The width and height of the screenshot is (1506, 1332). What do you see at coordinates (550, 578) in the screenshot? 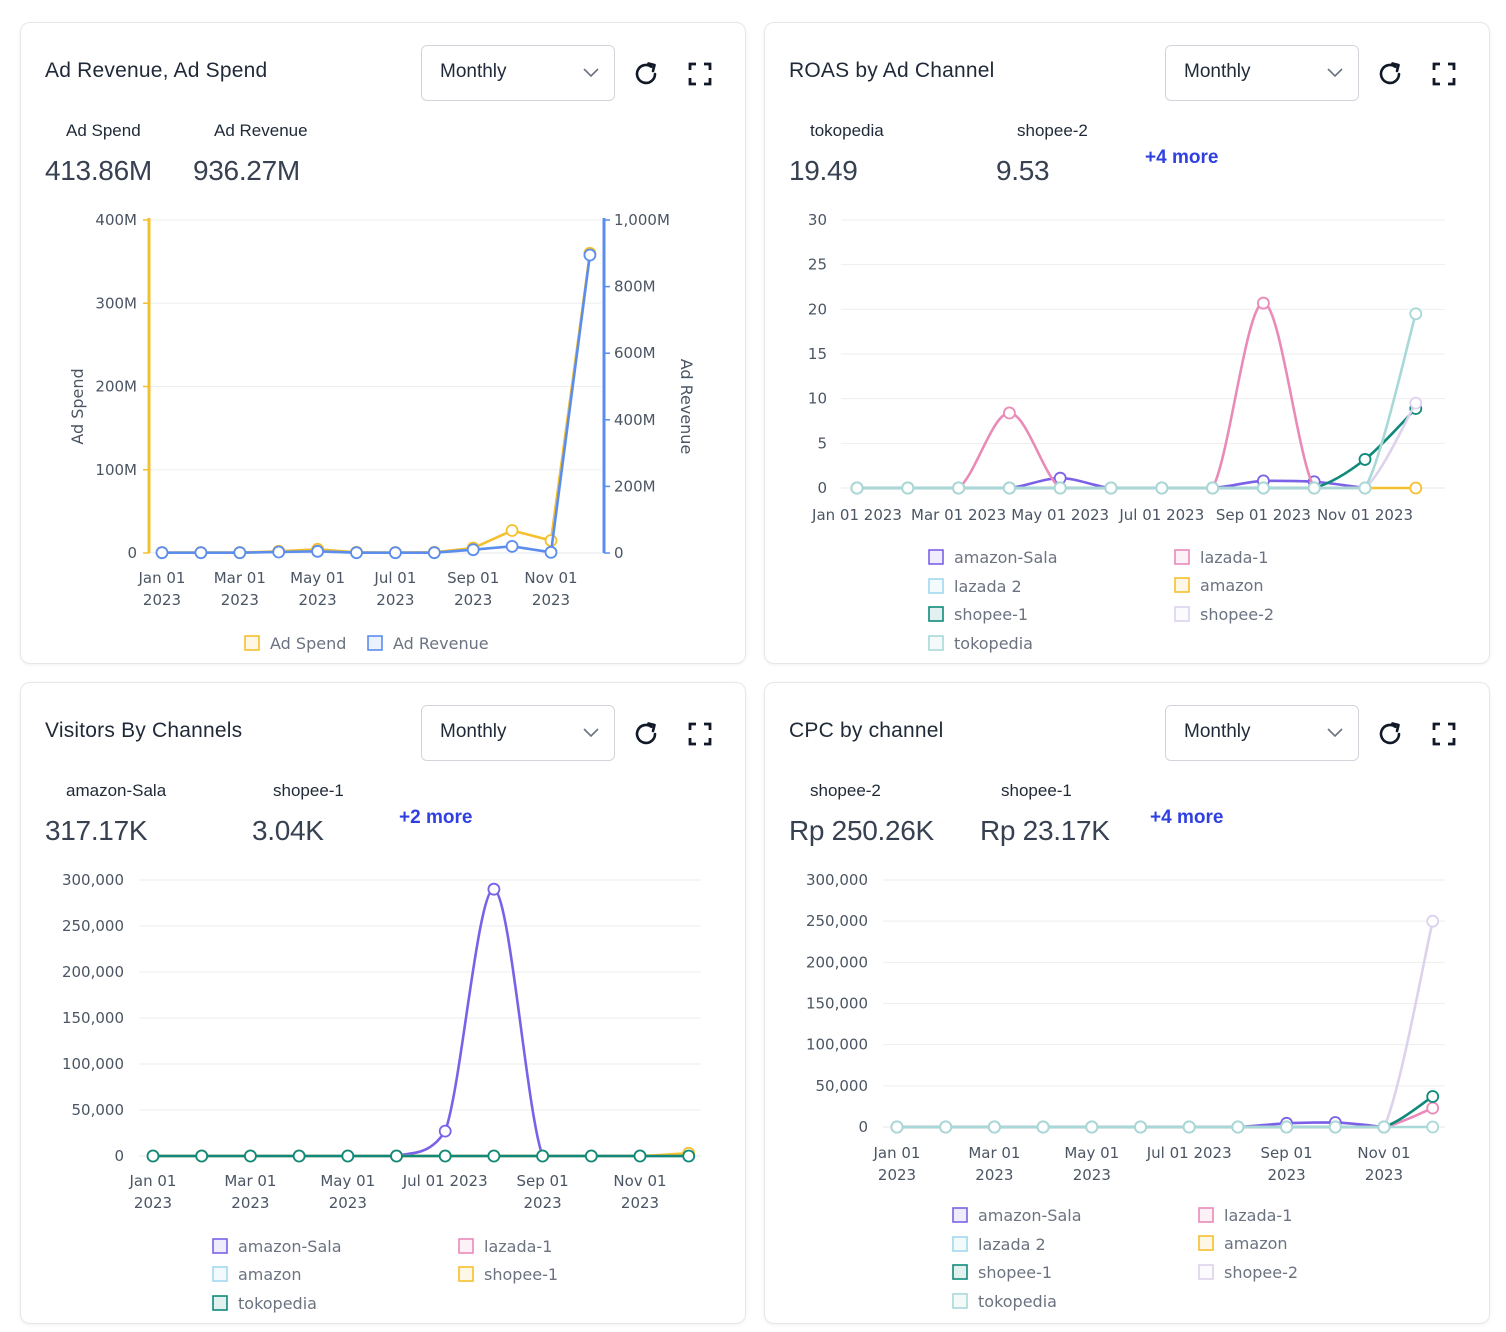
I see `x-tick-label: Nov 01` at bounding box center [550, 578].